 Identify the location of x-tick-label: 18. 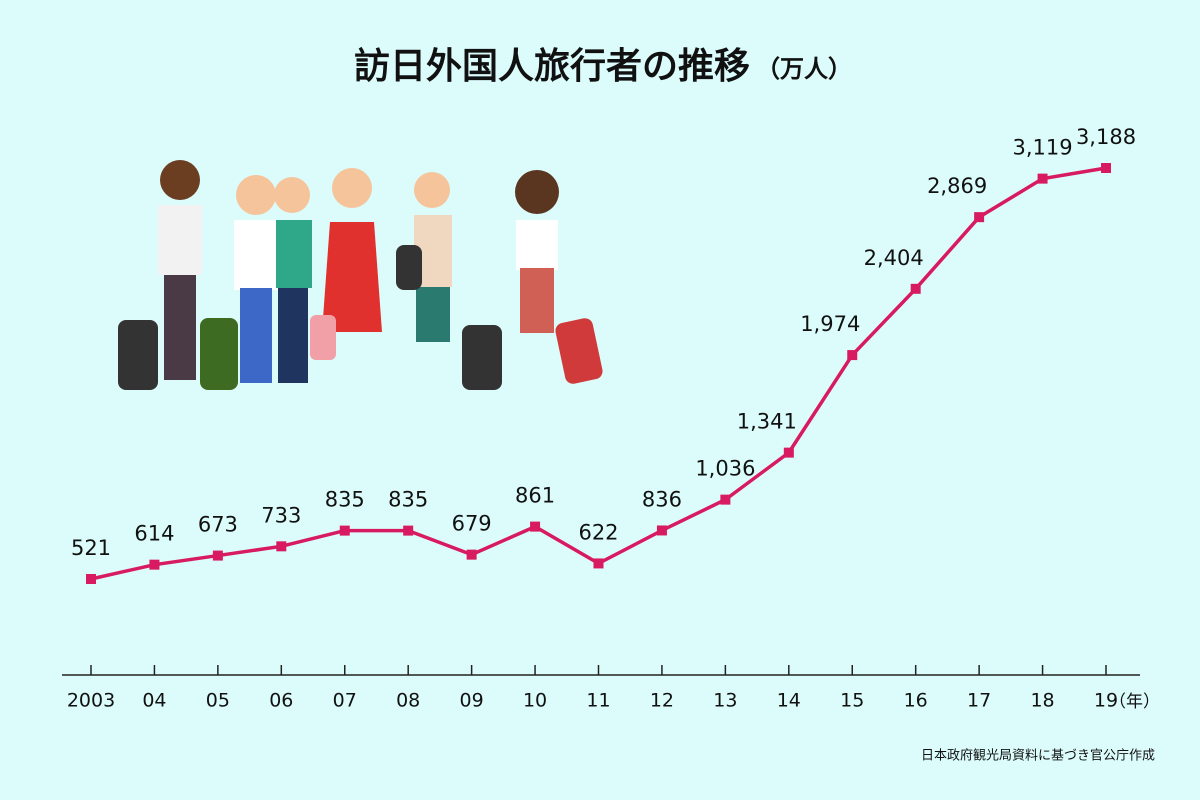
(1042, 701).